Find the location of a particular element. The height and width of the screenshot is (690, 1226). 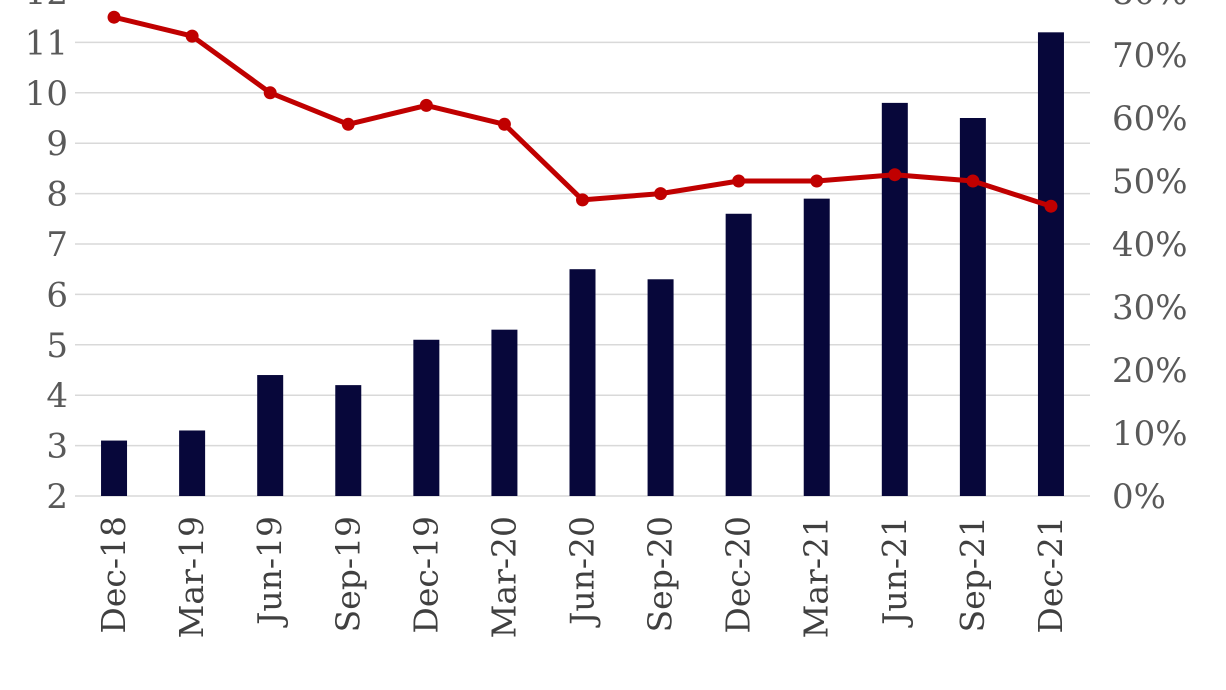

left-axis-ticks: 2 3 4 5 6 7 8 9 10 11 12 is located at coordinates (46, 258).